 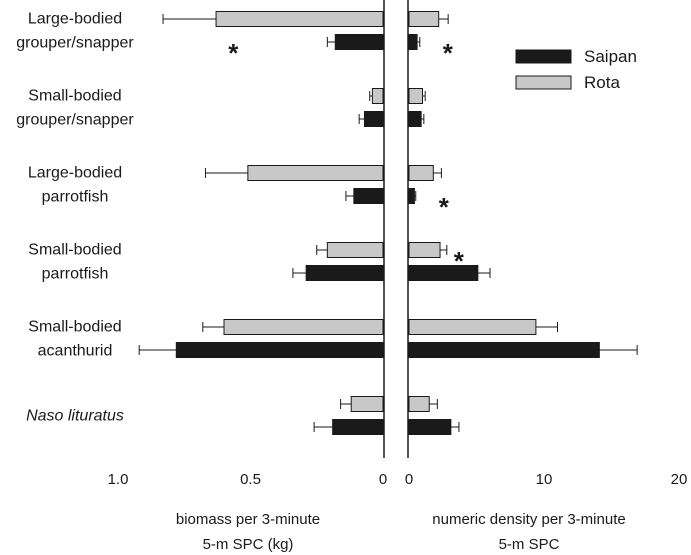 What do you see at coordinates (75, 197) in the screenshot?
I see `category-label-2-line-1: parrotfish` at bounding box center [75, 197].